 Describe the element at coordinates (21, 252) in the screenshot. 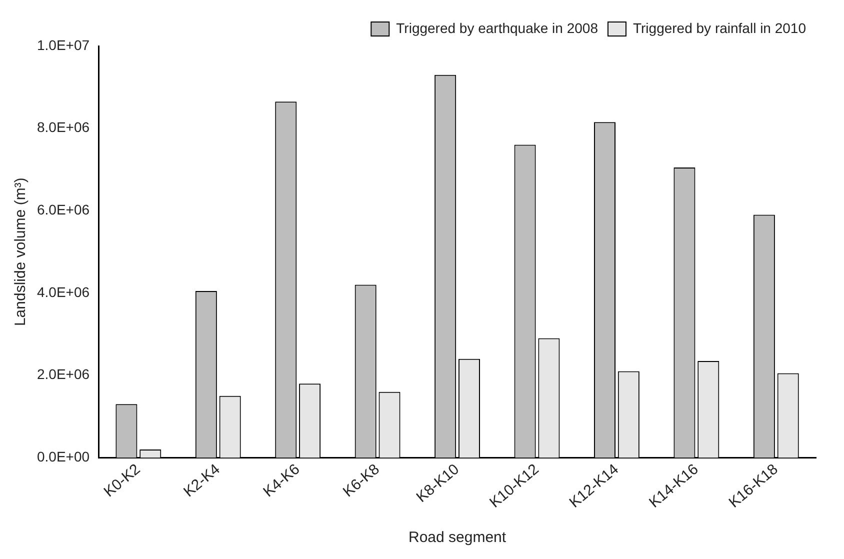

I see `y-axis-title: Landslide volume (m³)` at that location.